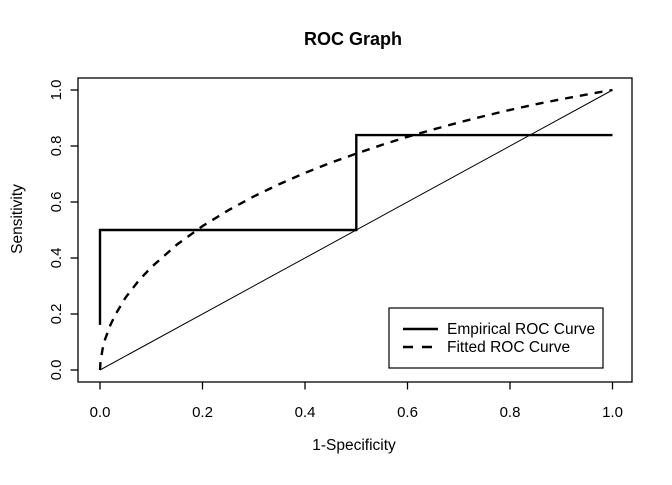 The image size is (672, 485). Describe the element at coordinates (521, 329) in the screenshot. I see `legend-label-empirical: Empirical ROC Curve` at that location.